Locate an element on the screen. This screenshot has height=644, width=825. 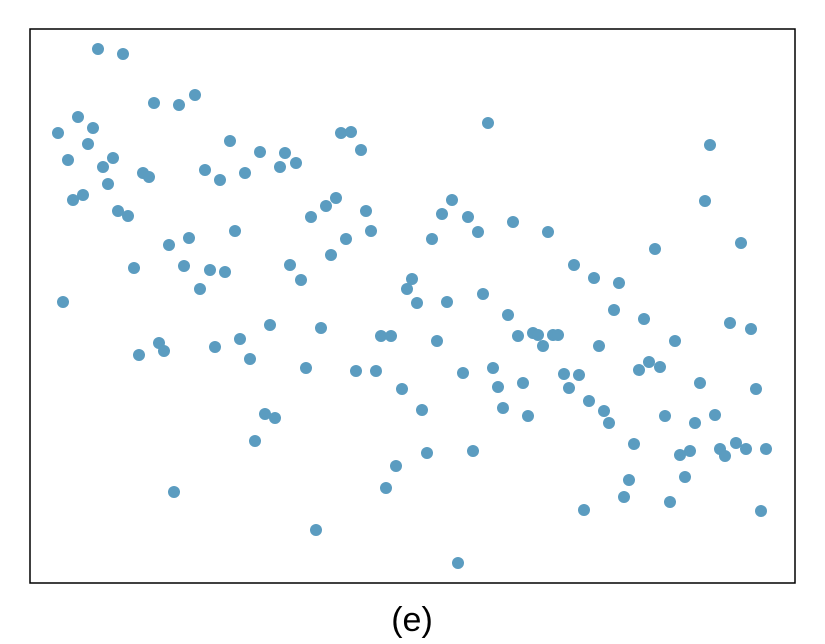
chart-title: (e) is located at coordinates (412, 620).